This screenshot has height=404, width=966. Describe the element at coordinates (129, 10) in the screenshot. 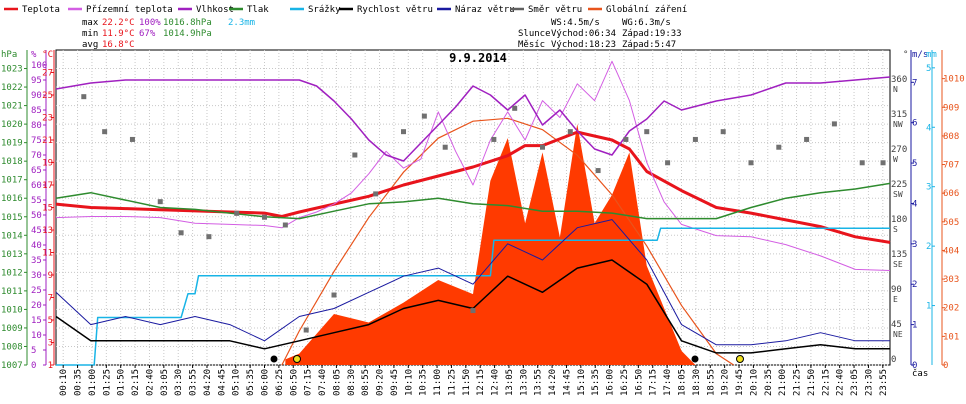

I see `legend-label: Přízemní teplota` at that location.